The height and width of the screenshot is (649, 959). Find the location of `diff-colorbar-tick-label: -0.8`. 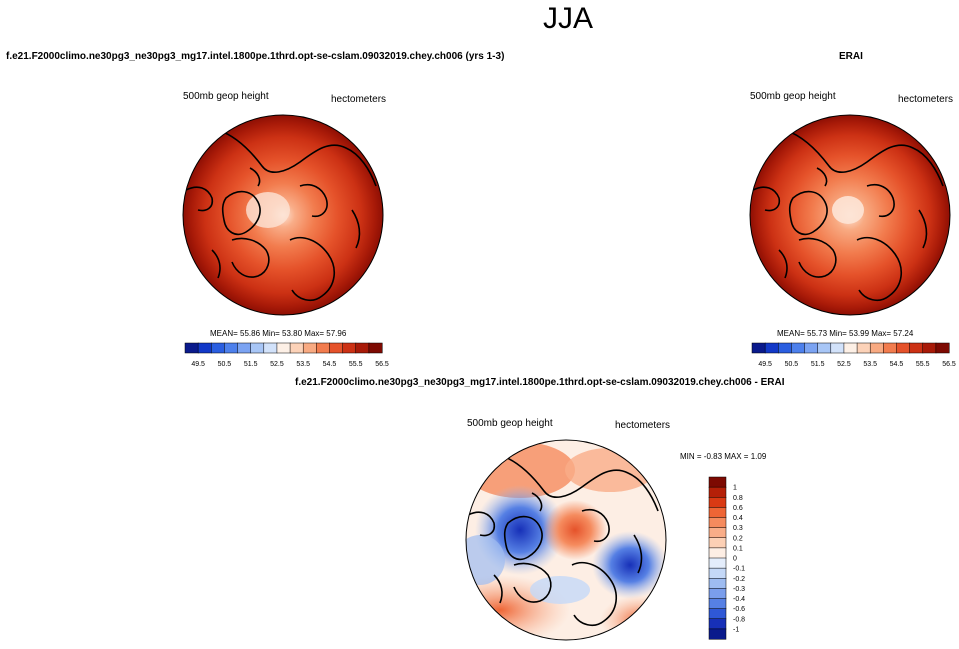

diff-colorbar-tick-label: -0.8 is located at coordinates (739, 619).